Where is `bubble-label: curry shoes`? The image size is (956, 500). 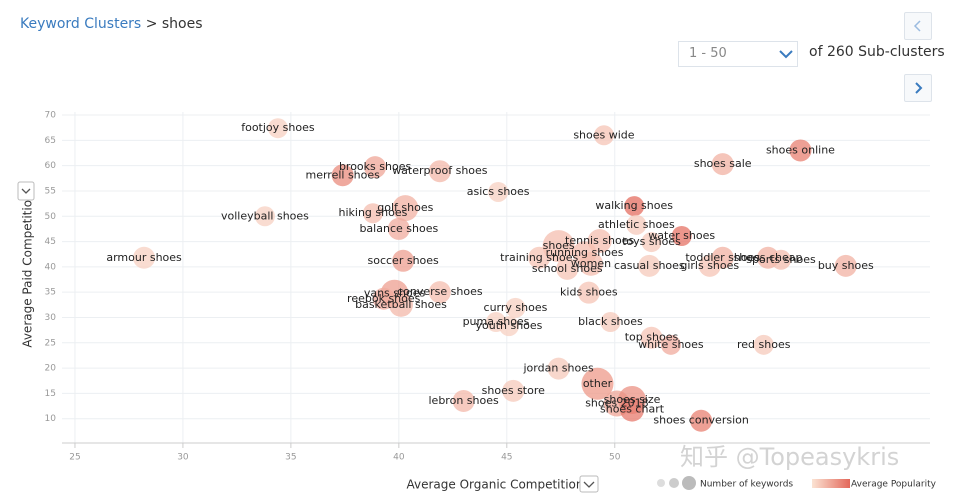 bubble-label: curry shoes is located at coordinates (516, 307).